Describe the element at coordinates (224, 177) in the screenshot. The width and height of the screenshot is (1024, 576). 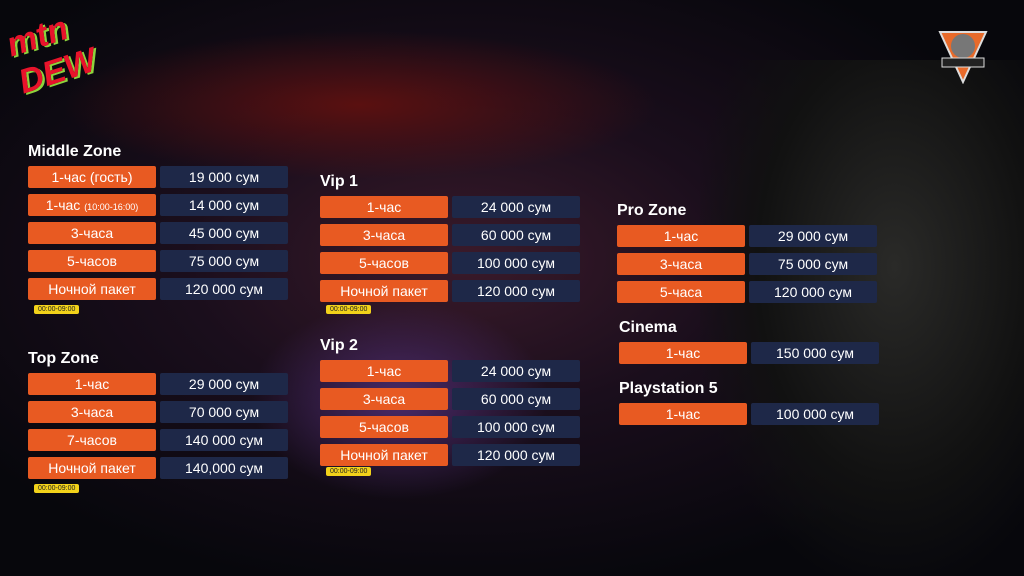
I see `price: 19 000 сум` at that location.